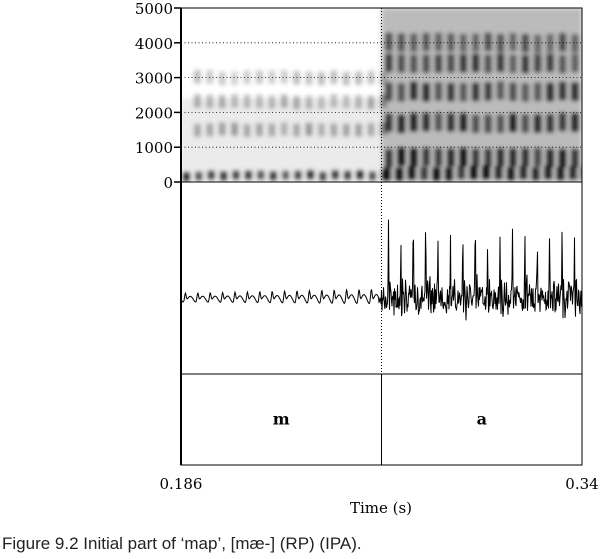 This screenshot has width=602, height=559. Describe the element at coordinates (168, 183) in the screenshot. I see `y-tick-label: 0` at that location.